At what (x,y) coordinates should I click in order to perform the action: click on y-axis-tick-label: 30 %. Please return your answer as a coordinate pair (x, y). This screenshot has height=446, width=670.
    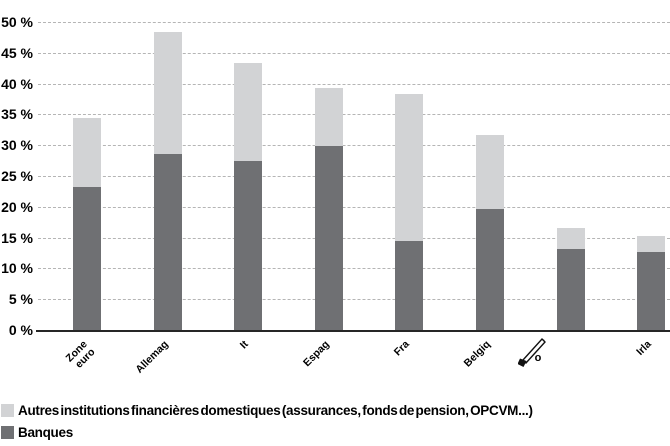
    Looking at the image, I should click on (17, 145).